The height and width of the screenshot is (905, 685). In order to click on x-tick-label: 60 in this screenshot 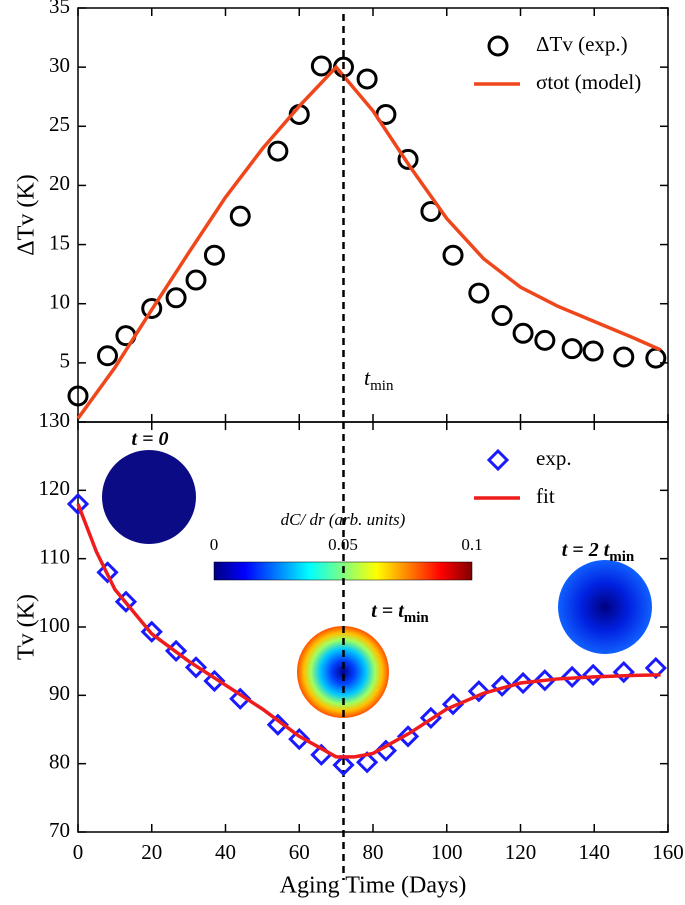, I will do `click(299, 852)`.